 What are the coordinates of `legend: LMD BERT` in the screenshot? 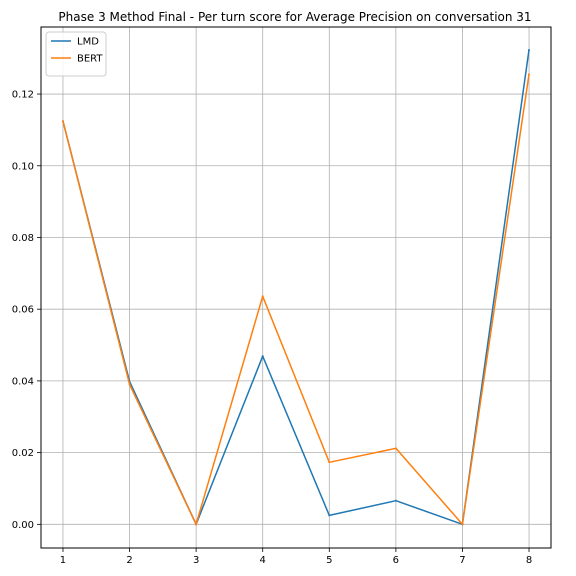 It's located at (76, 54).